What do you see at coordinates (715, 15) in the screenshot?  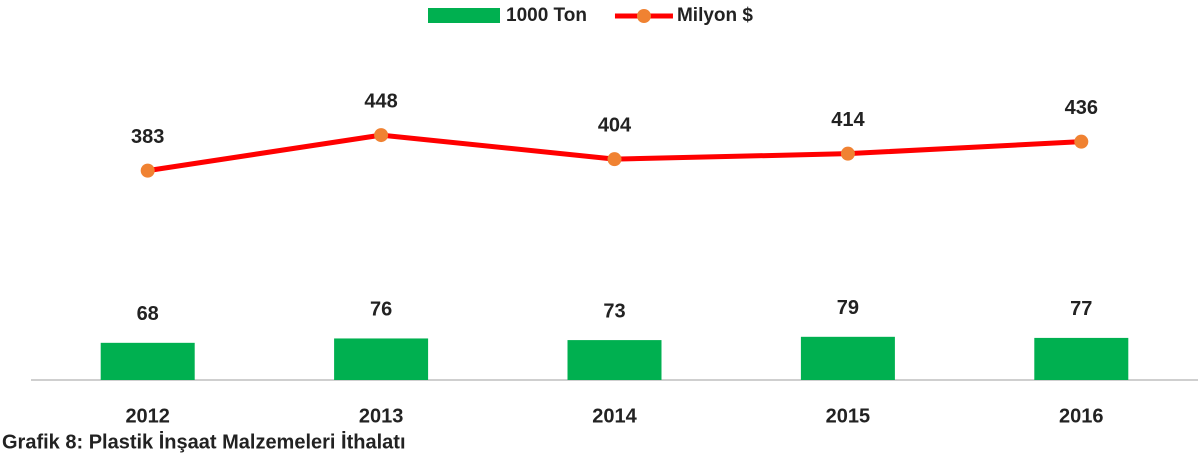 I see `legend-label: Milyon $` at bounding box center [715, 15].